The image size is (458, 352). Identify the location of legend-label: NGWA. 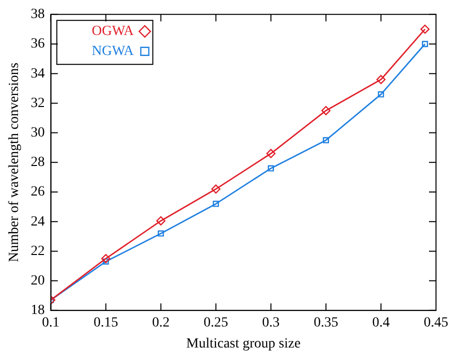
(113, 52).